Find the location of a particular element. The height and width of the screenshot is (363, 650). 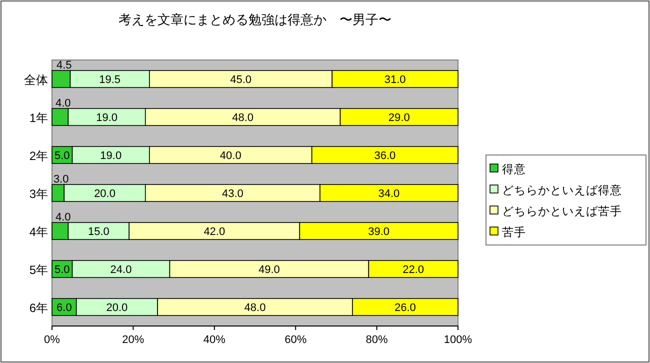

y-tick-label: 6年 is located at coordinates (38, 308).